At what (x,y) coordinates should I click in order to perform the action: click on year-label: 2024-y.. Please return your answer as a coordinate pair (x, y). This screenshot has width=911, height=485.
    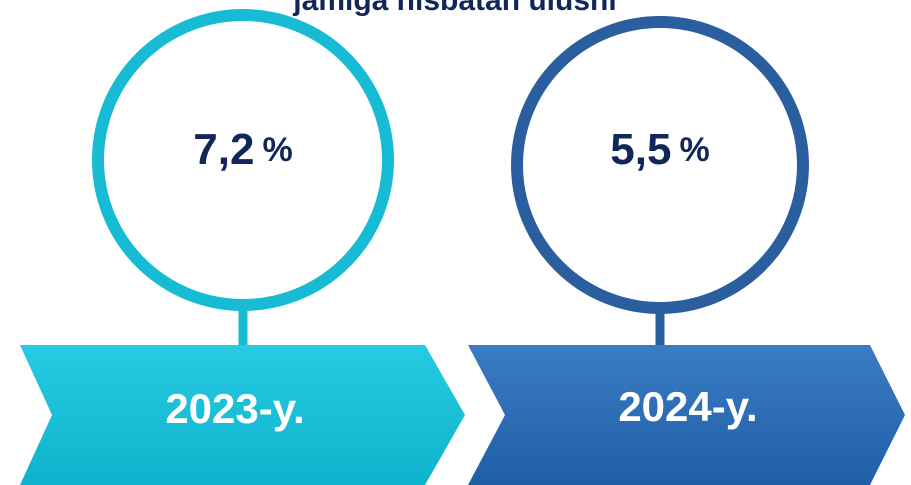
    Looking at the image, I should click on (687, 406).